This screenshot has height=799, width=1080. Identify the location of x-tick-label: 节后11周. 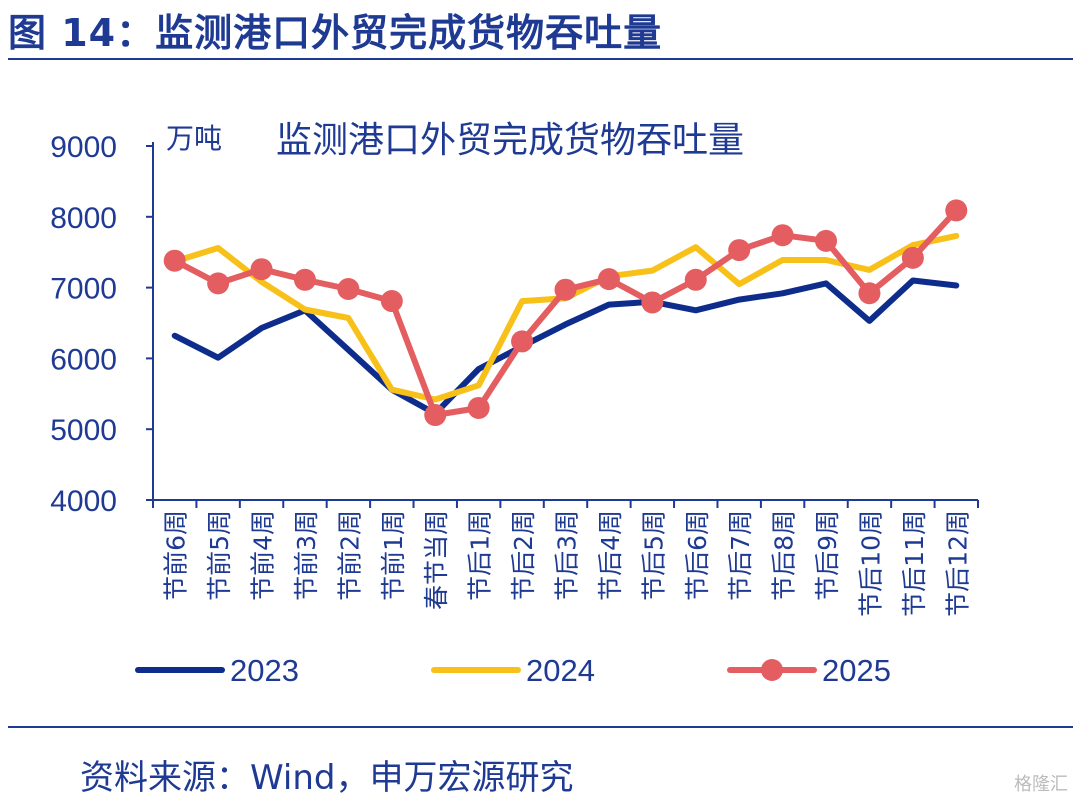
(914, 563).